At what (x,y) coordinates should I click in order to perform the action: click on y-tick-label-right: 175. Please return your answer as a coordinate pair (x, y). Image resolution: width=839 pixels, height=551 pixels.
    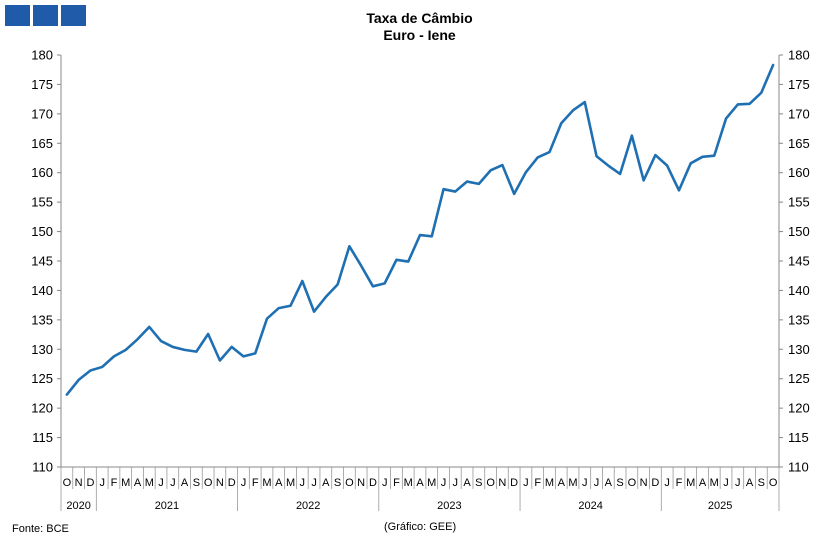
    Looking at the image, I should click on (799, 84).